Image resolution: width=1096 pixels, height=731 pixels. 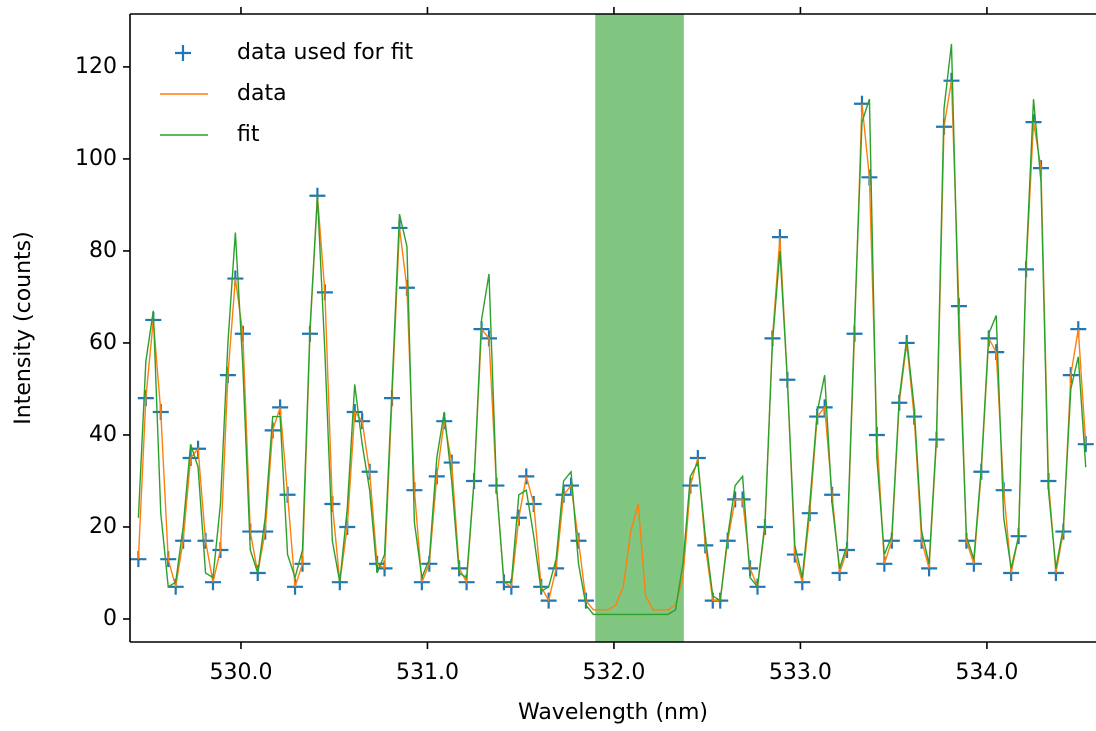 What do you see at coordinates (262, 93) in the screenshot?
I see `legend-label: data` at bounding box center [262, 93].